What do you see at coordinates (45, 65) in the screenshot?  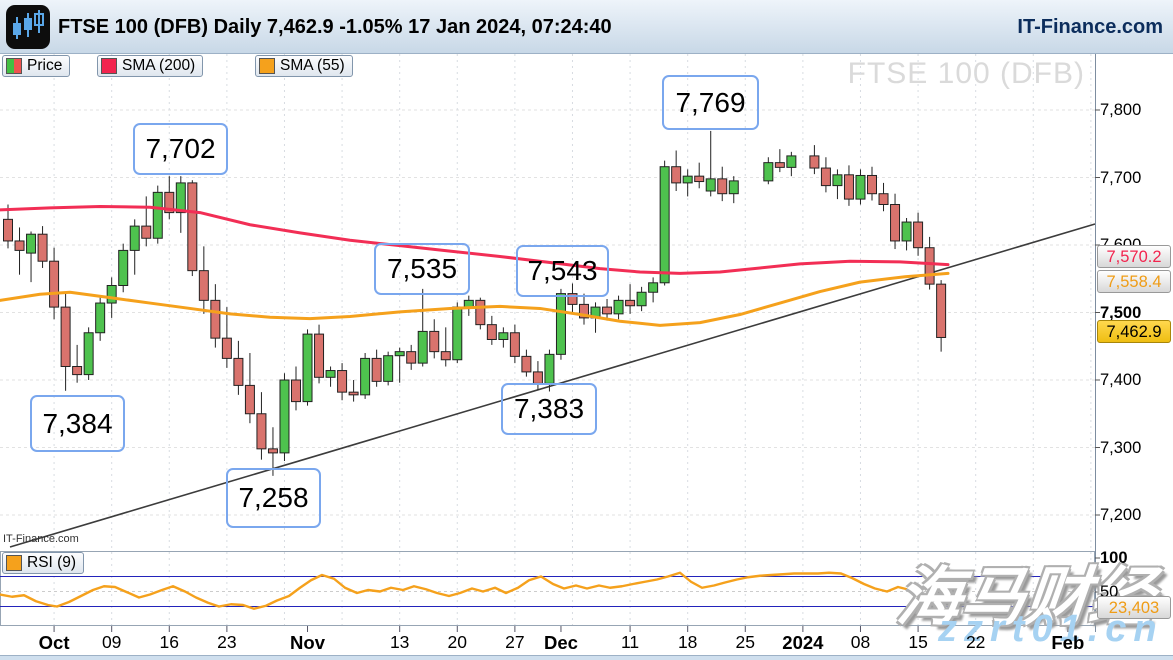 I see `legend-price-label: Price` at bounding box center [45, 65].